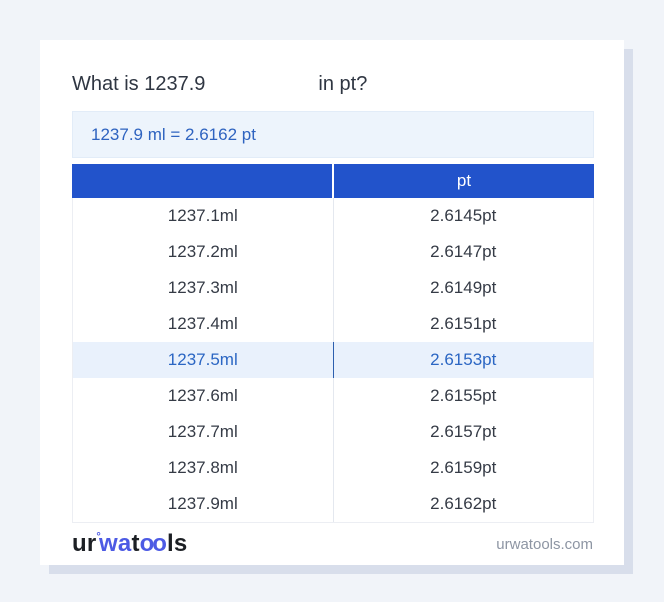  I want to click on logo-segment-dark: ur, so click(84, 543).